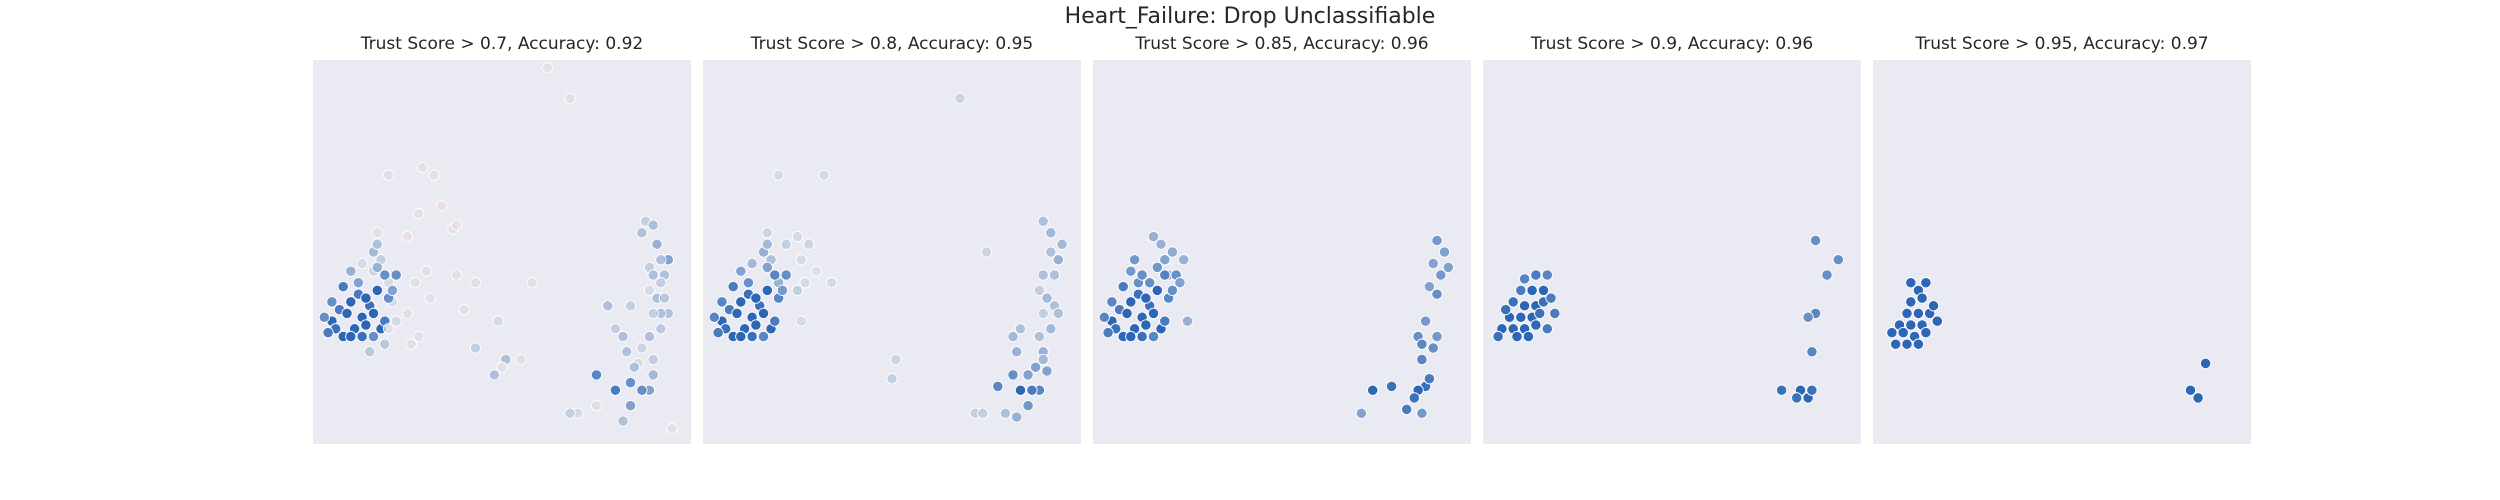 The image size is (2500, 500). Describe the element at coordinates (1250, 16) in the screenshot. I see `figure-title: Heart_Failure: Drop Unclassifiable` at that location.